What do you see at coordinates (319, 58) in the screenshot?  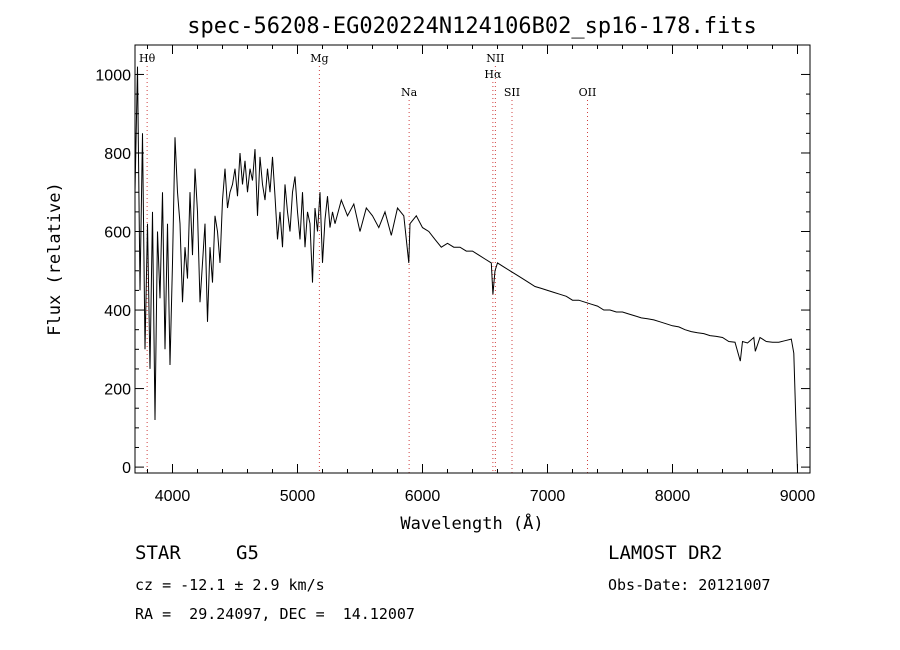 I see `spectral-line-label: Mg` at bounding box center [319, 58].